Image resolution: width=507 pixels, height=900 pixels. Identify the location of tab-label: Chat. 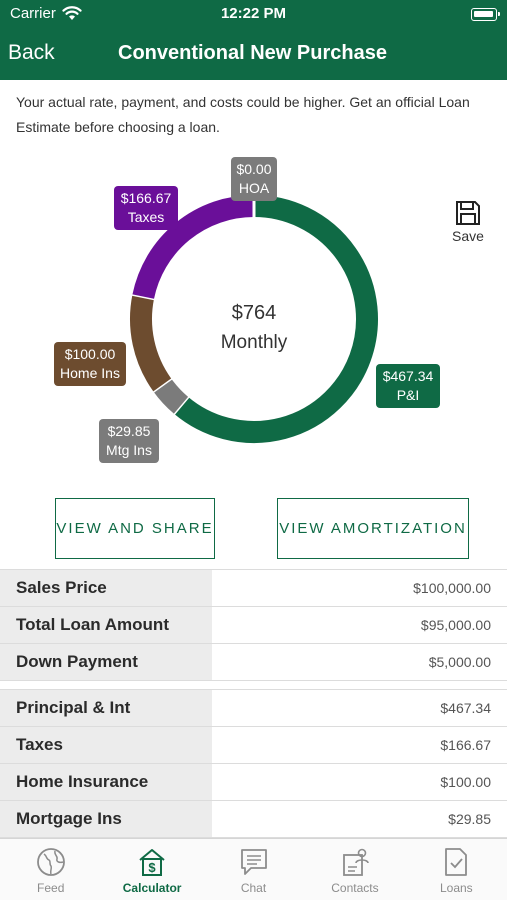
(253, 888).